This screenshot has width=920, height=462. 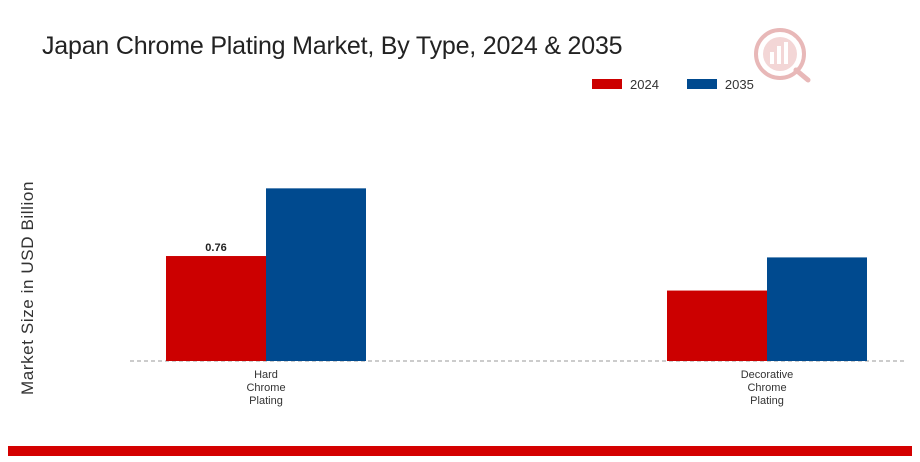 What do you see at coordinates (266, 375) in the screenshot?
I see `x-tick-label-line: Hard` at bounding box center [266, 375].